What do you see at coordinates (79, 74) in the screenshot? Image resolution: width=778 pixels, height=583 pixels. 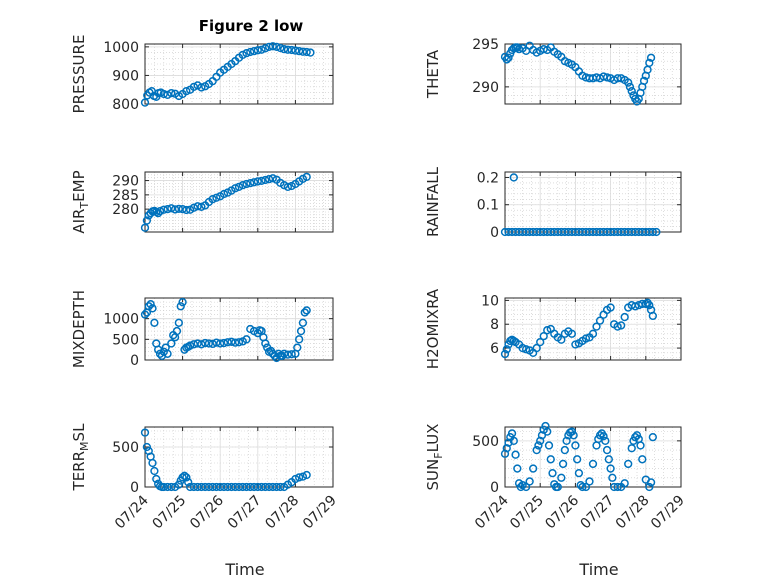 I see `y-axis-label: PRESSURE` at bounding box center [79, 74].